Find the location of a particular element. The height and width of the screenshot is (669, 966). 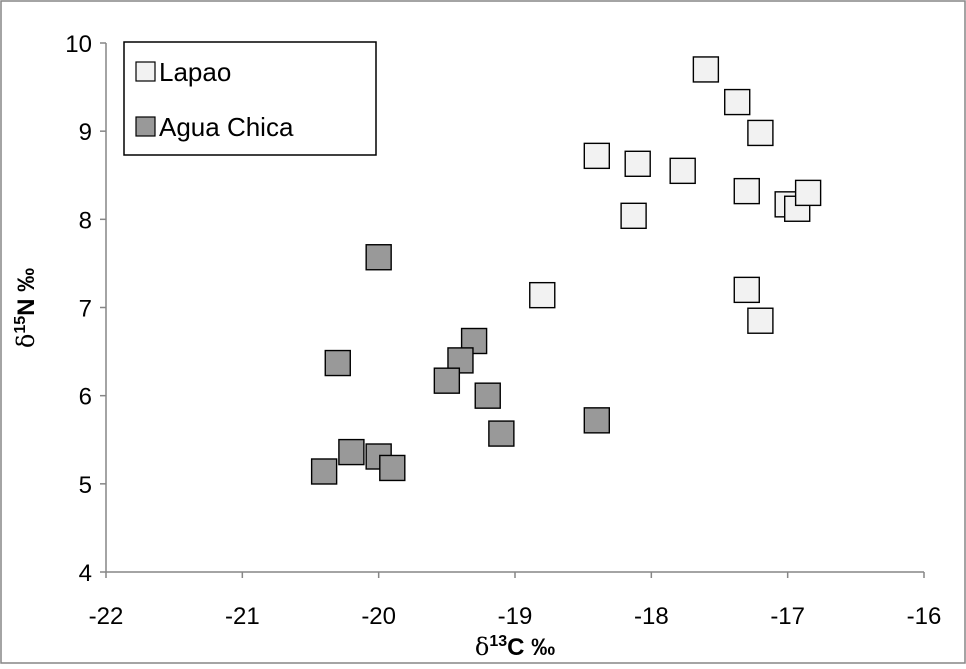

x-axis-title: δ13C ‰ is located at coordinates (515, 647).